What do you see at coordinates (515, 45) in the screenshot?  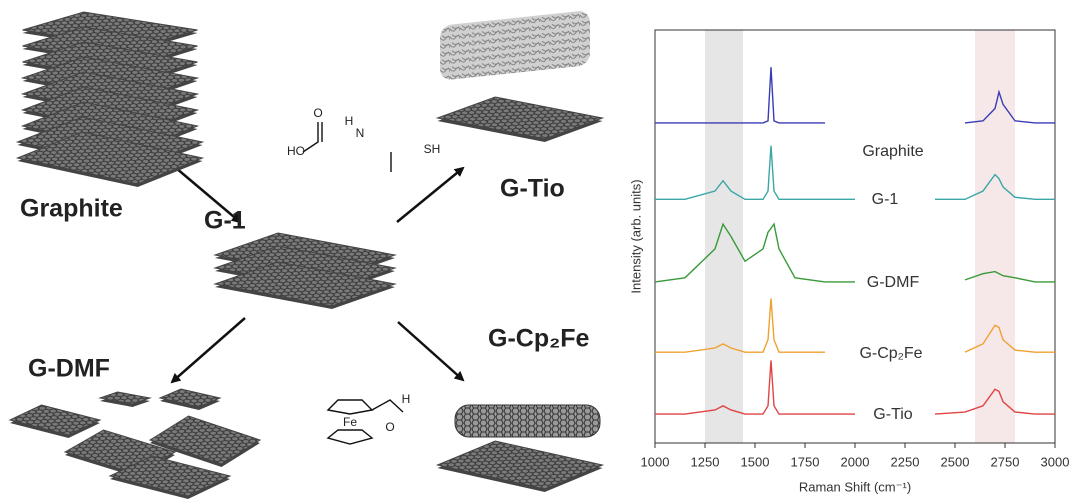 I see `polymer-layer` at bounding box center [515, 45].